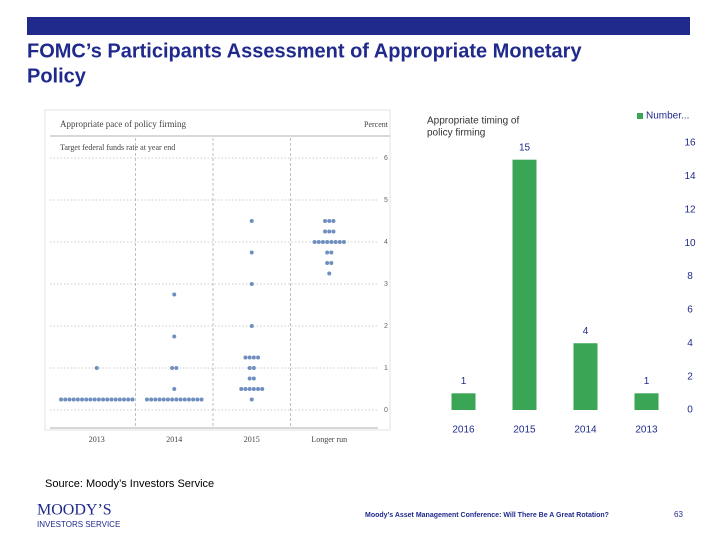 The image size is (720, 540). What do you see at coordinates (57, 76) in the screenshot?
I see `slide-title: Policy` at bounding box center [57, 76].